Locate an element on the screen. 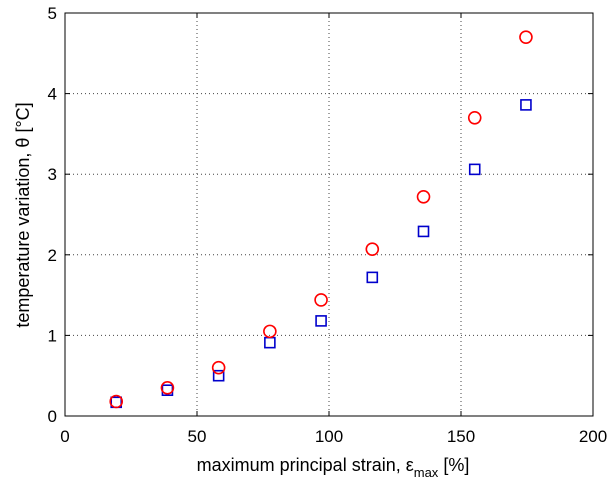  x-axis-title: maximum principal strain, εmax [%] is located at coordinates (333, 467).